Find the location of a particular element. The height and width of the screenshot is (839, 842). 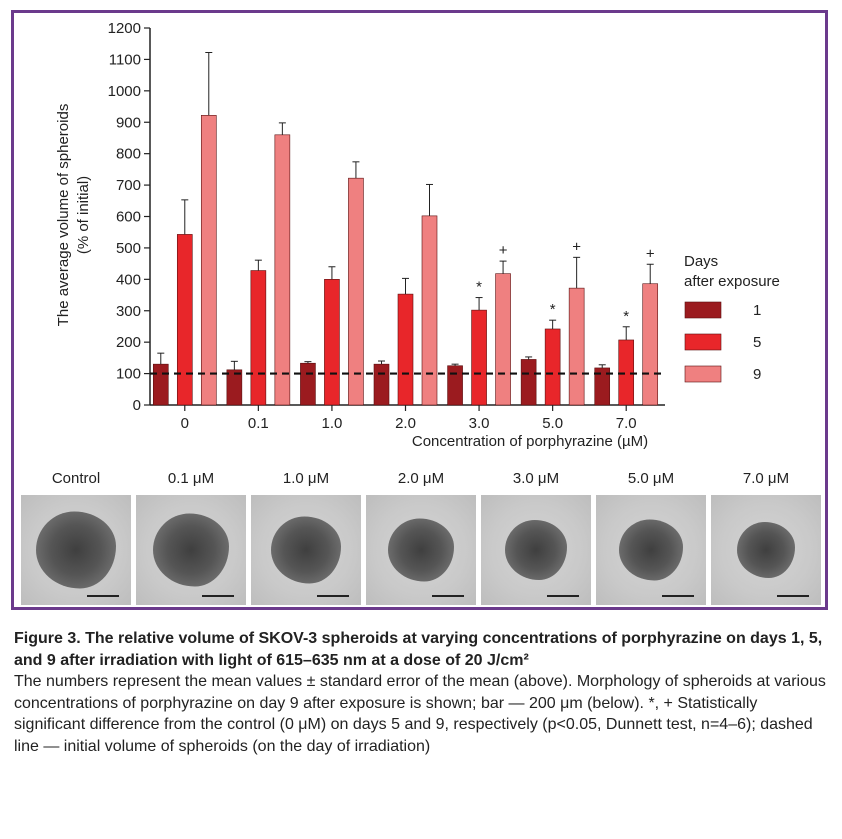

bar-day1-1.0 is located at coordinates (308, 384).